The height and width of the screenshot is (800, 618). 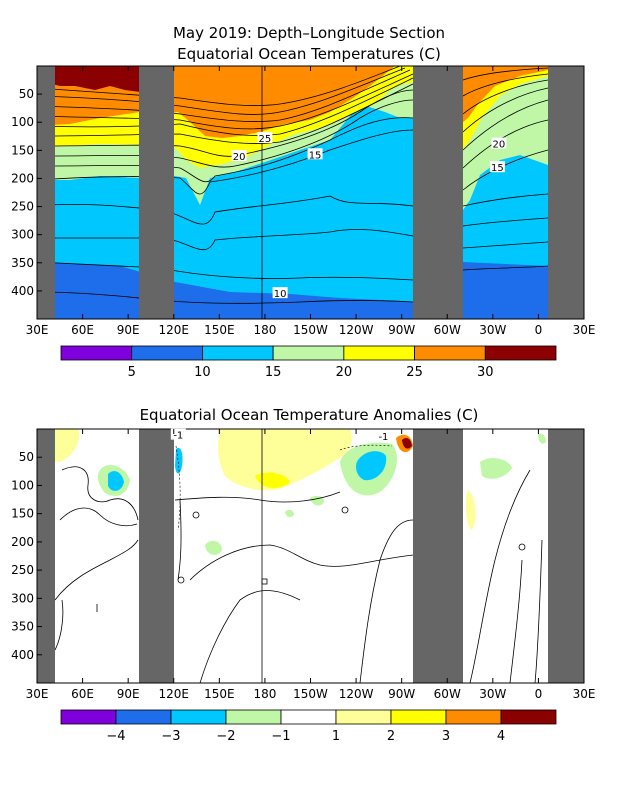 What do you see at coordinates (156, 556) in the screenshot?
I see `land-mask-maritime-continent` at bounding box center [156, 556].